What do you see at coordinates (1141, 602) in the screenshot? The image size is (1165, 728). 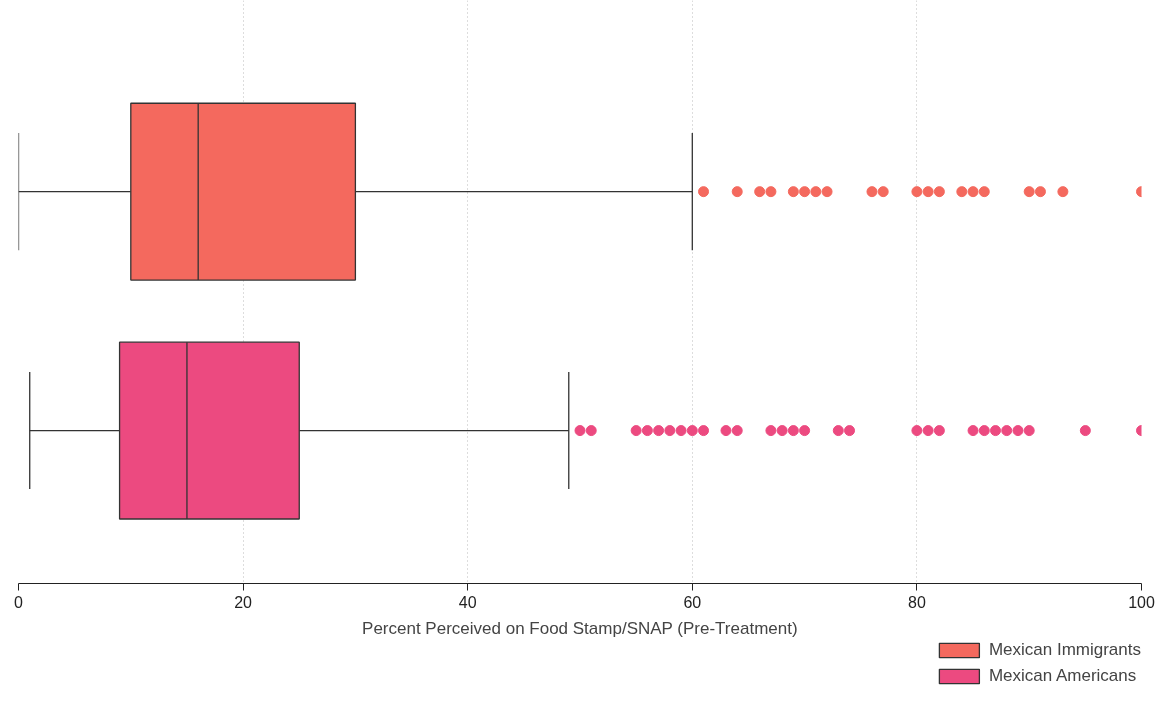 I see `x-tick-label: 100` at bounding box center [1141, 602].